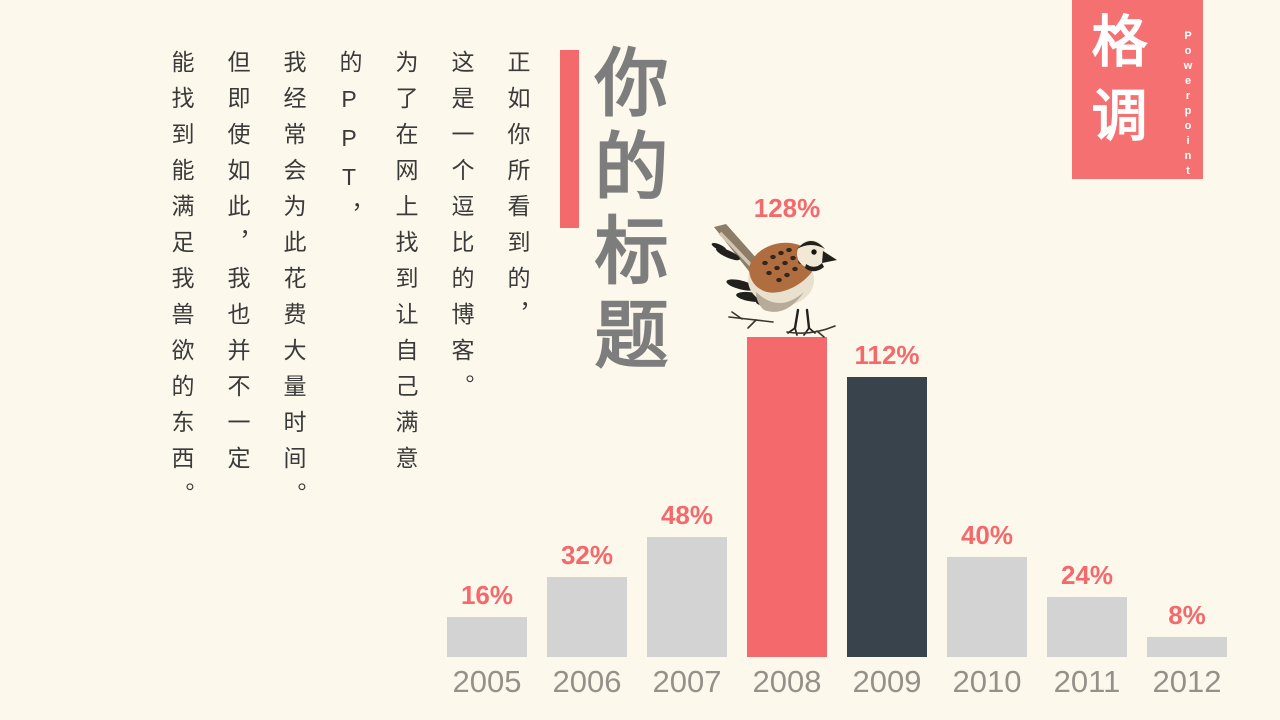 This screenshot has height=720, width=1280. I want to click on axis-label-2010: 2010, so click(987, 681).